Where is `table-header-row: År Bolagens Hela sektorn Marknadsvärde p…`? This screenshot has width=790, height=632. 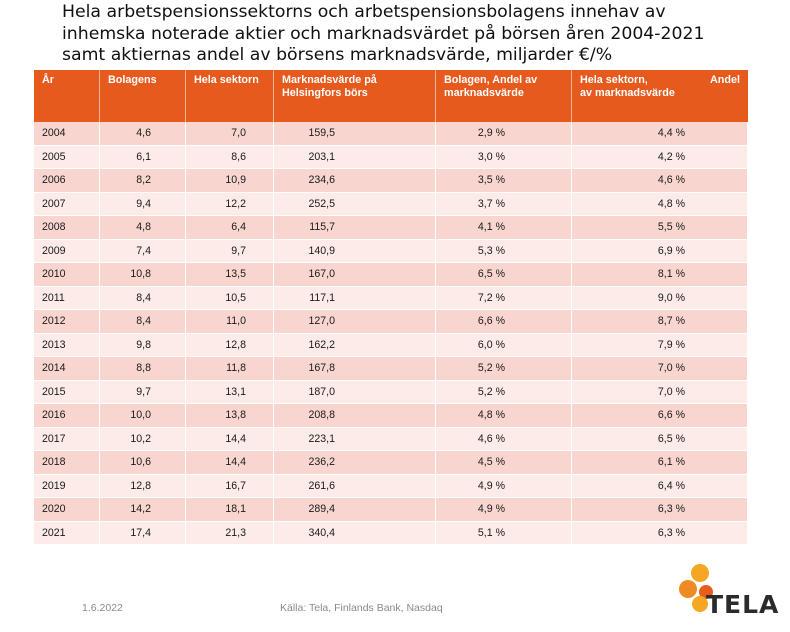
table-header-row: År Bolagens Hela sektorn Marknadsvärde p… is located at coordinates (391, 96).